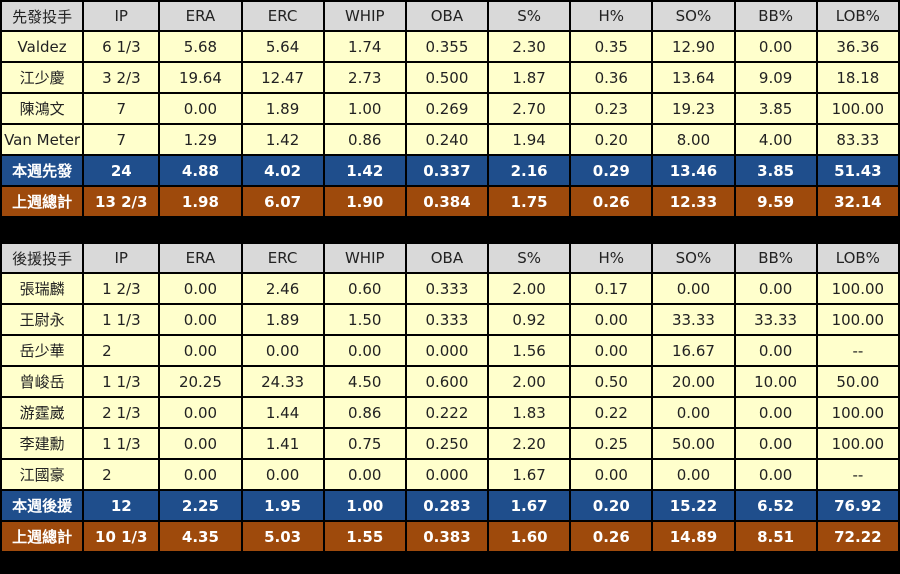 This screenshot has width=900, height=574. What do you see at coordinates (364, 443) in the screenshot?
I see `stat-cell: 0.75` at bounding box center [364, 443].